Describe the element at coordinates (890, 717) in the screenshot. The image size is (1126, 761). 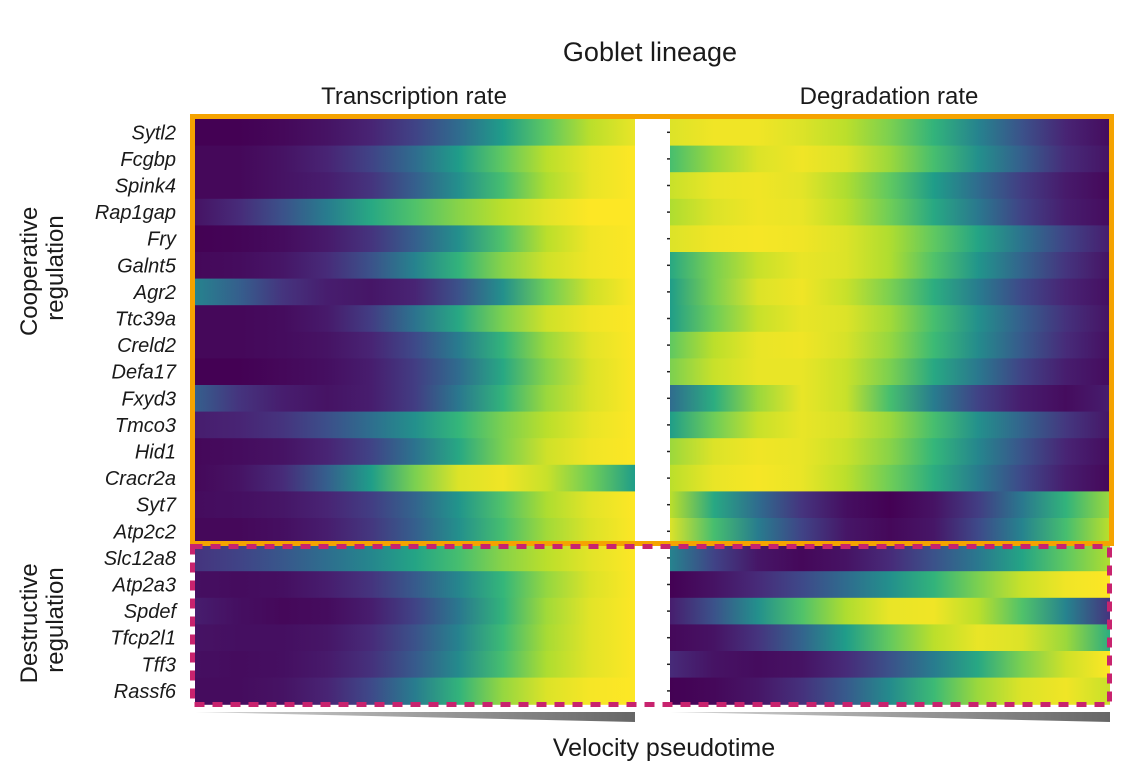
I see `pseudotime-wedge-degradation` at that location.